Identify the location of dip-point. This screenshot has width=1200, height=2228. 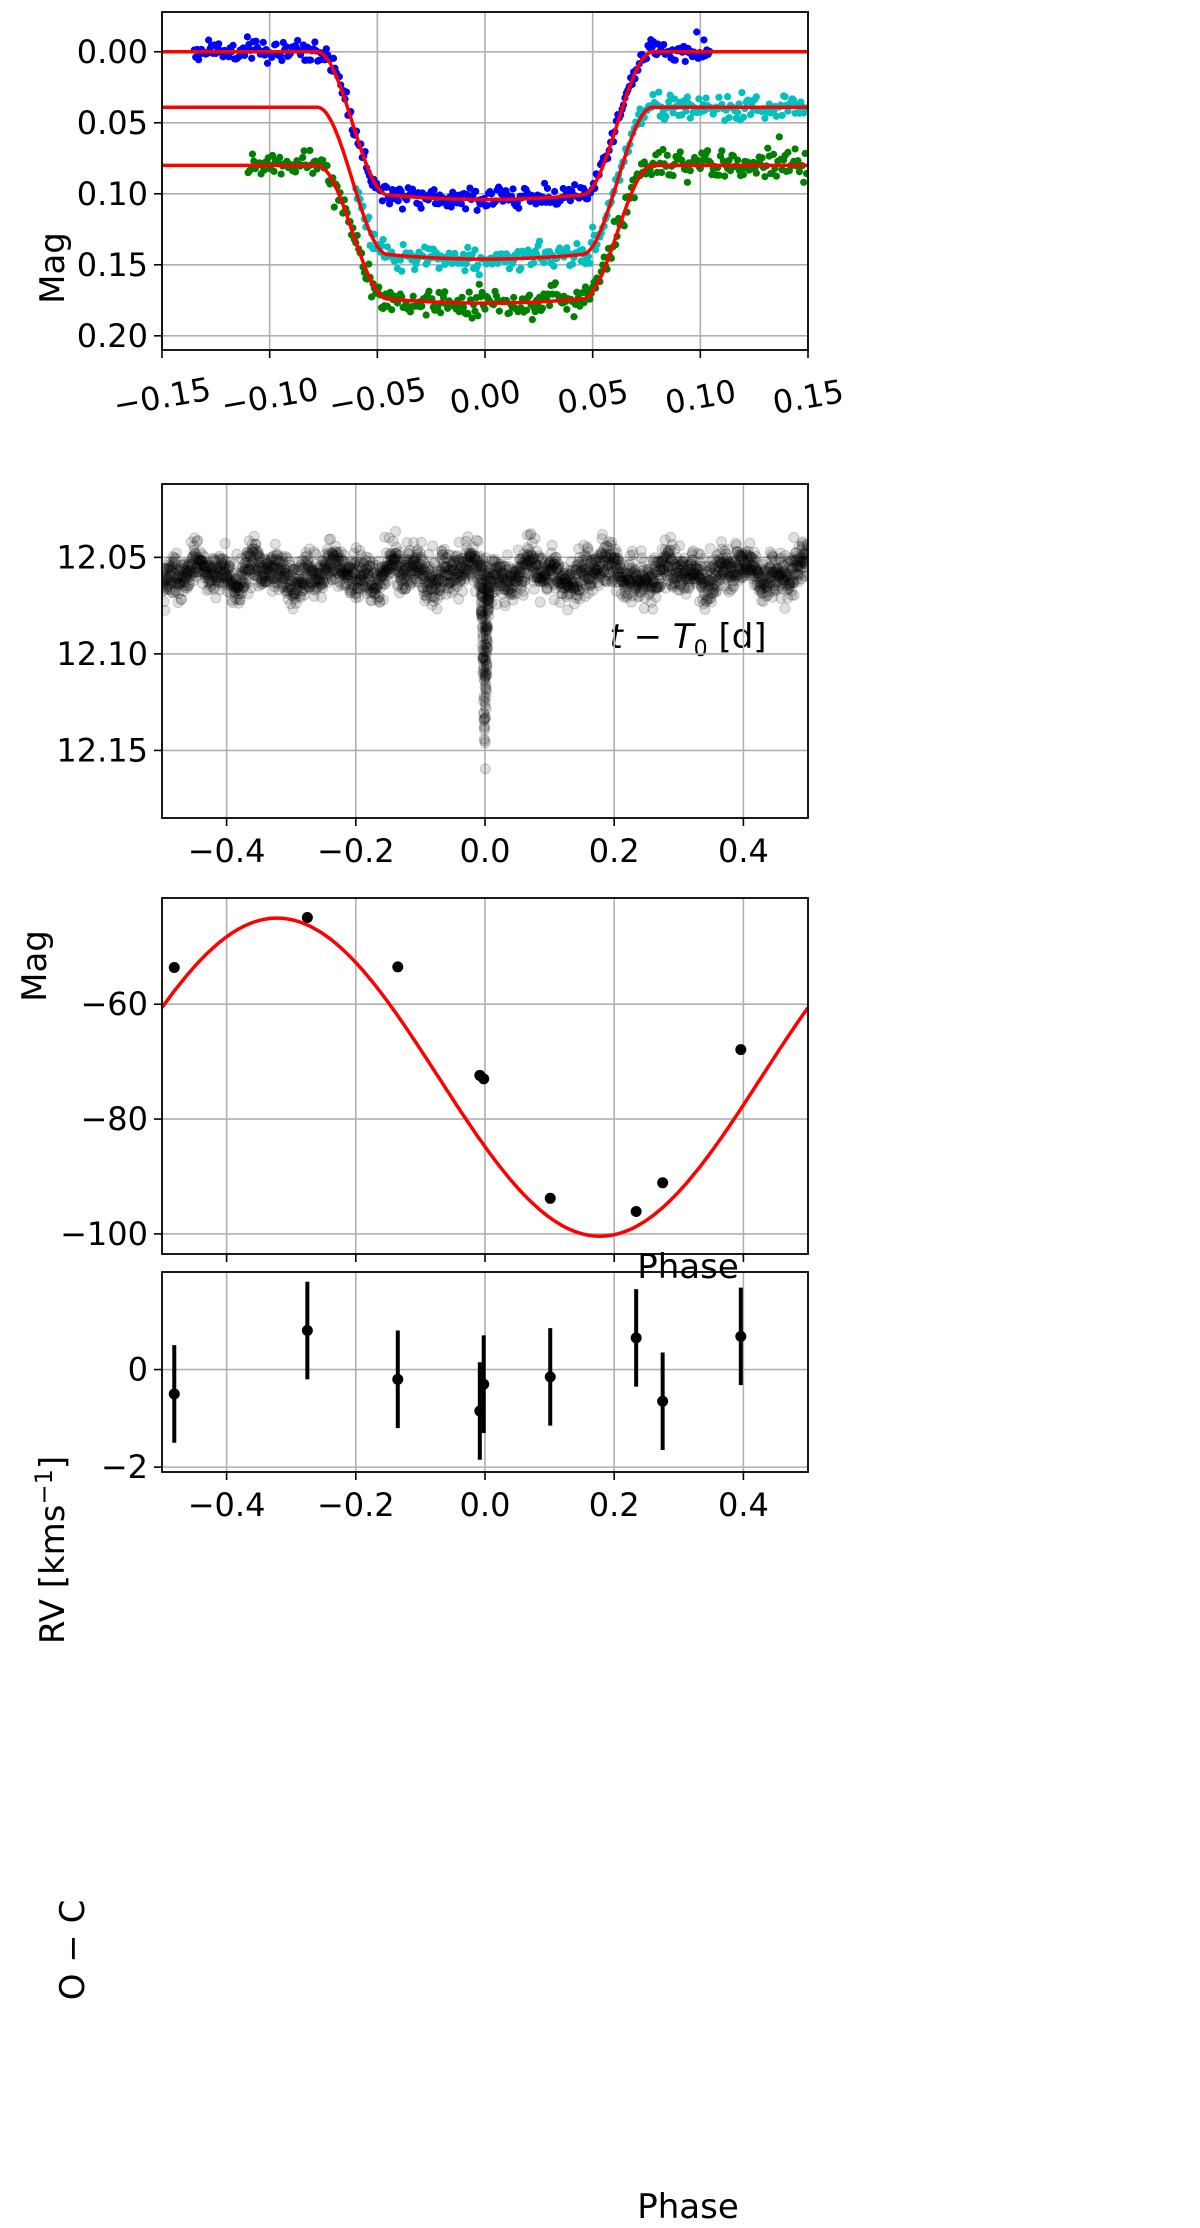
(486, 625).